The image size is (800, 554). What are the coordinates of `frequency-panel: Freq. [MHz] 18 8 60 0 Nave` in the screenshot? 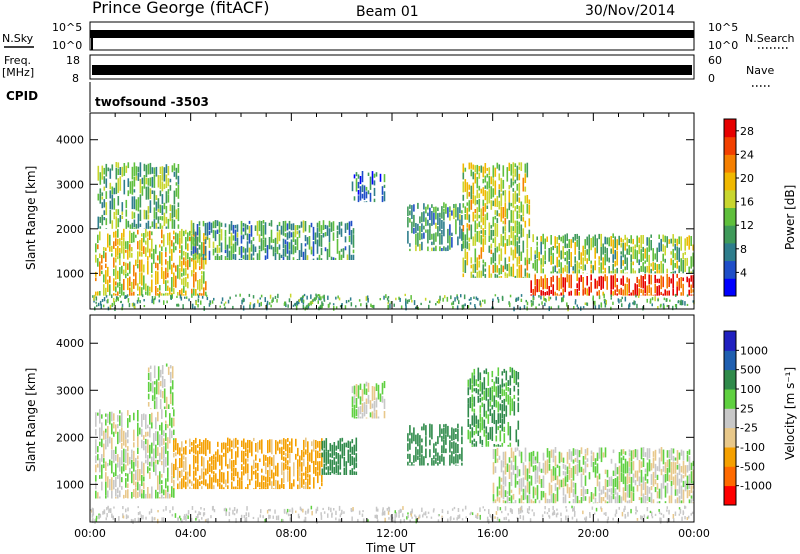 It's located at (388, 70).